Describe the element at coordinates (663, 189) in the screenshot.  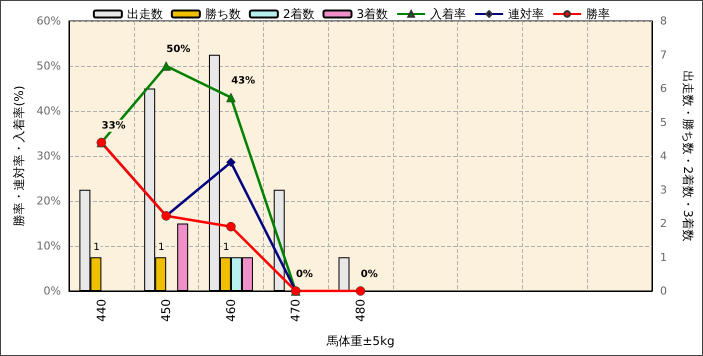
I see `y2-tick-label: 3` at that location.